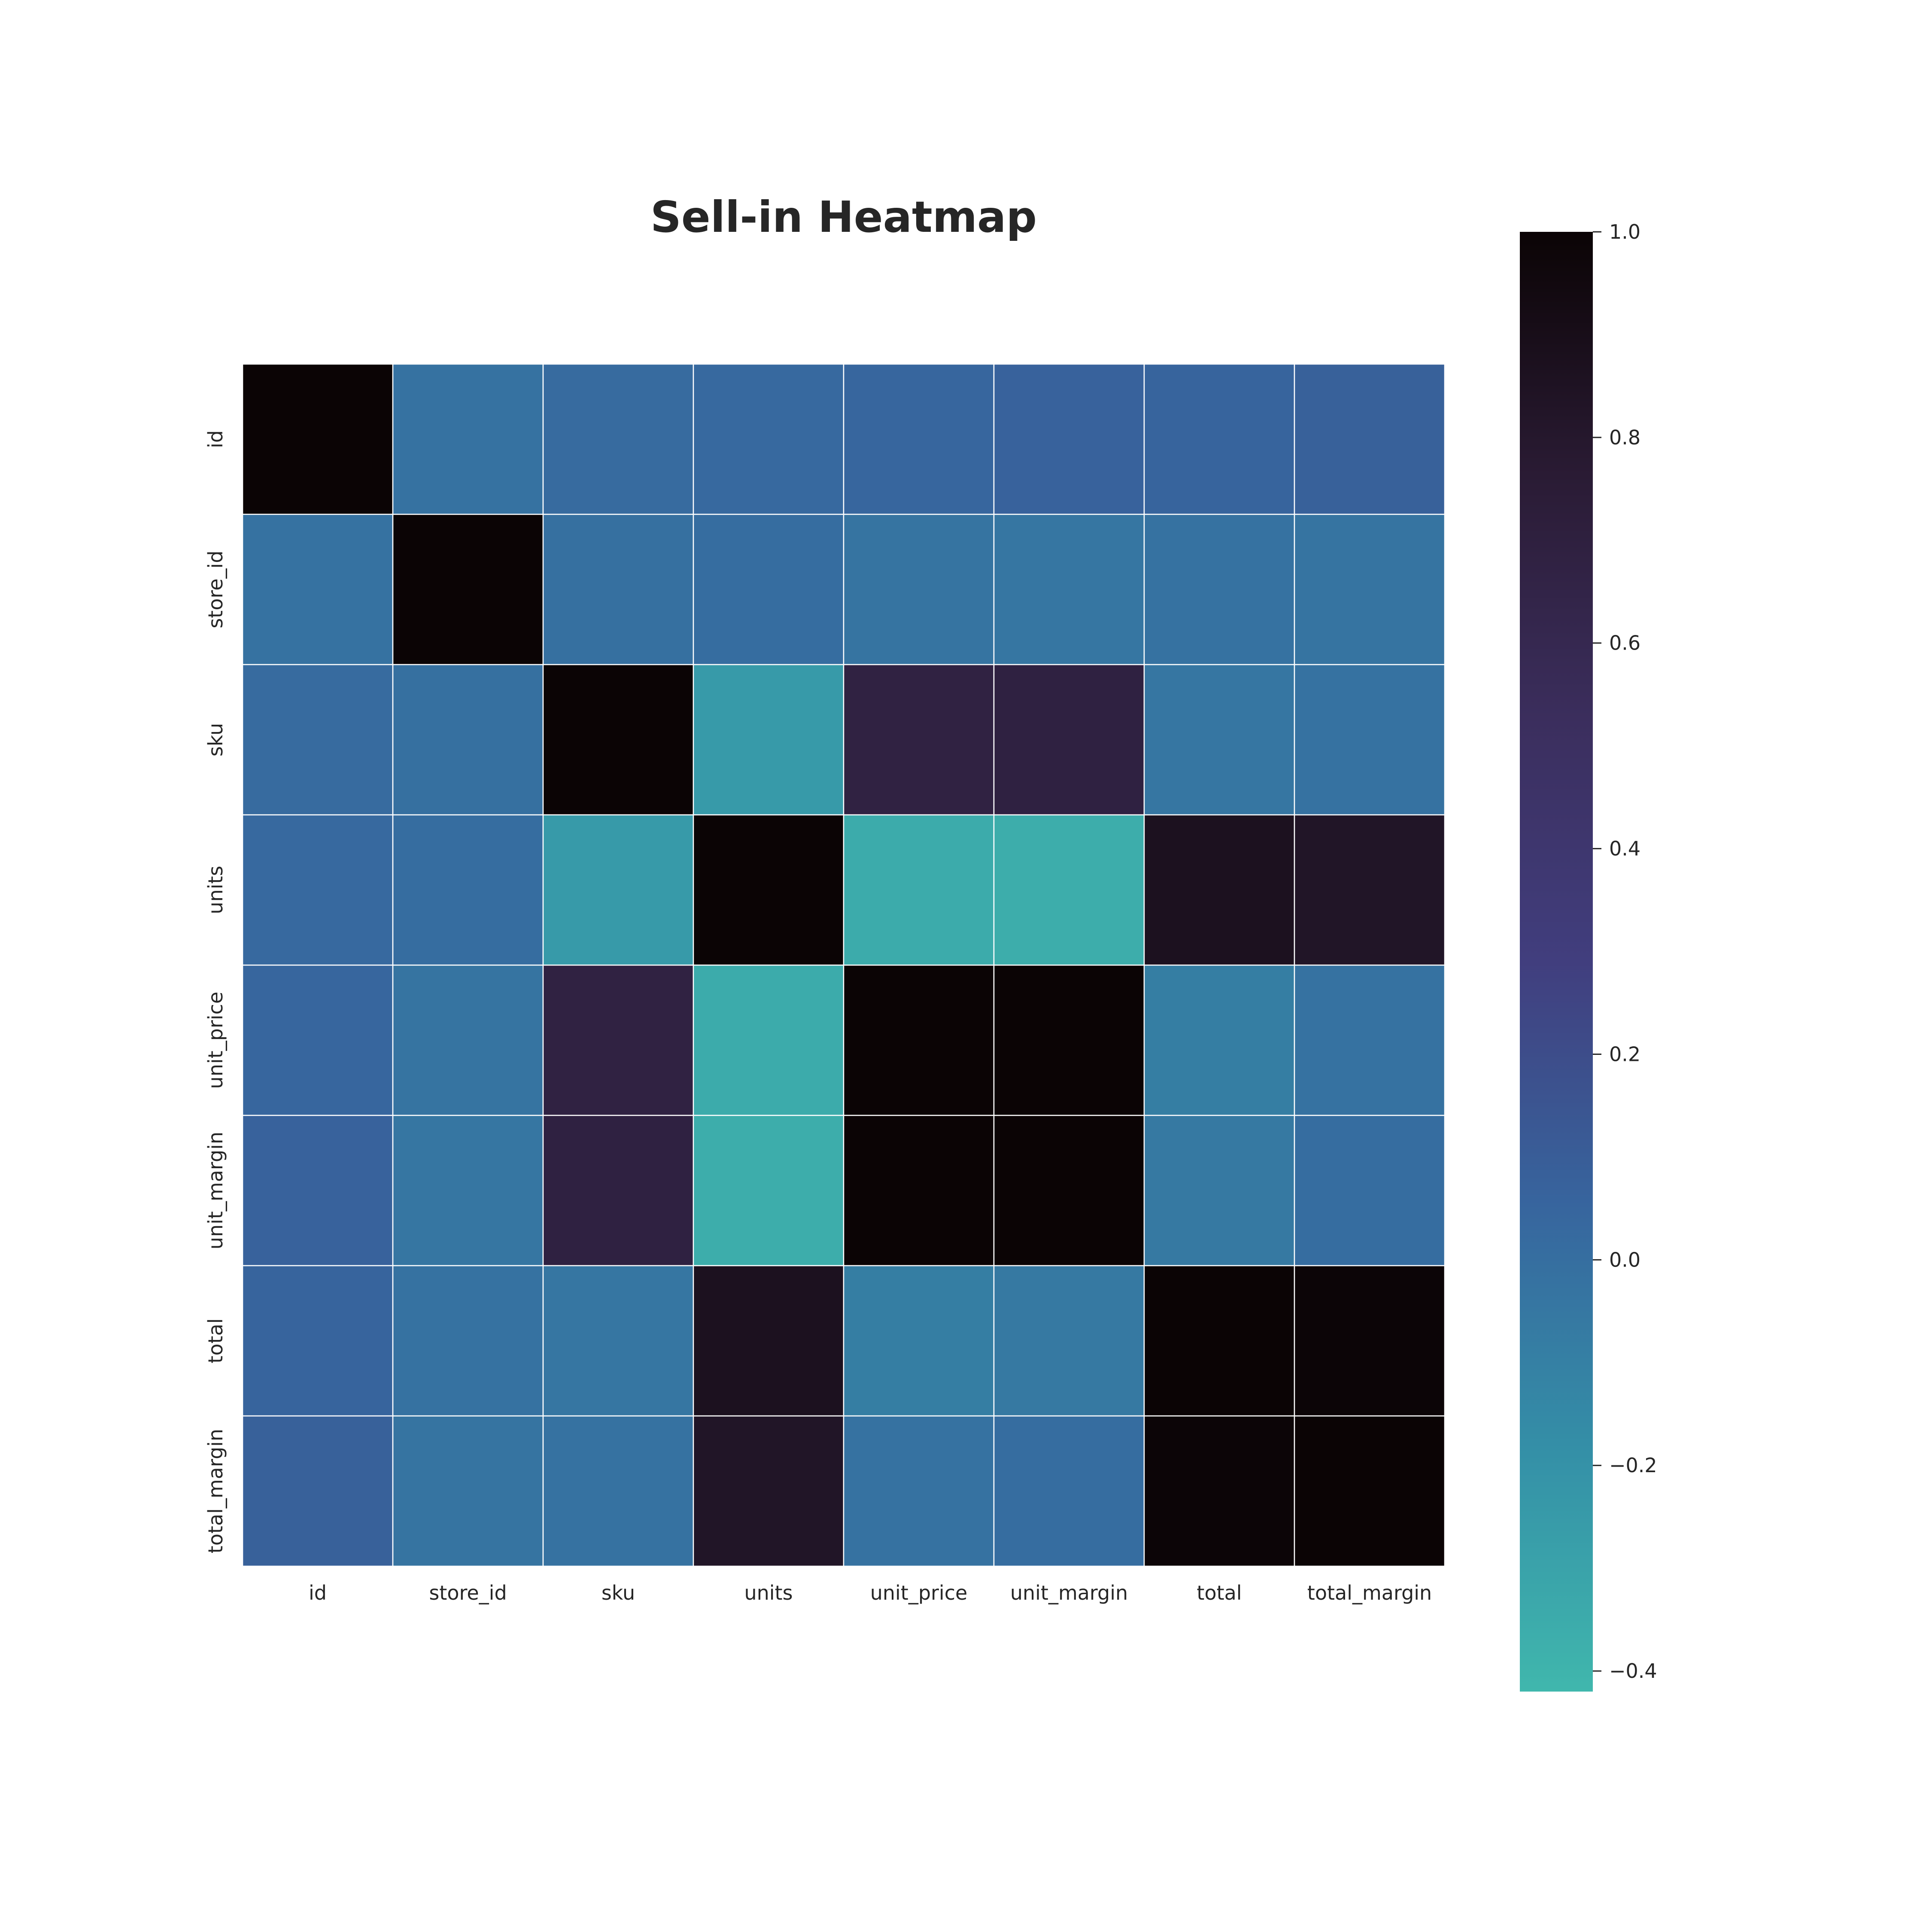 The height and width of the screenshot is (1932, 1932). I want to click on heatmap-cell-unit_margin-unit_price, so click(919, 1191).